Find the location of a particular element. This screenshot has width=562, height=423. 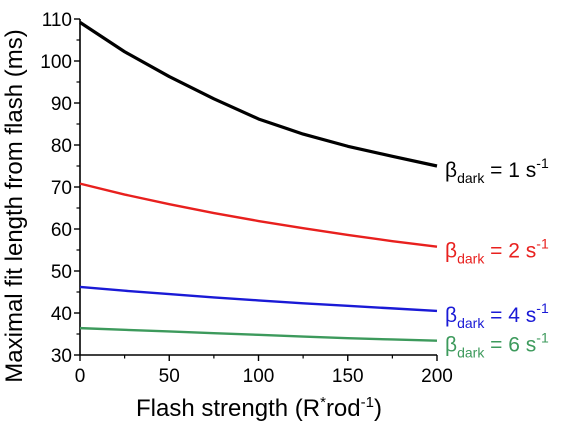

y-tick-label: 60 is located at coordinates (61, 230).